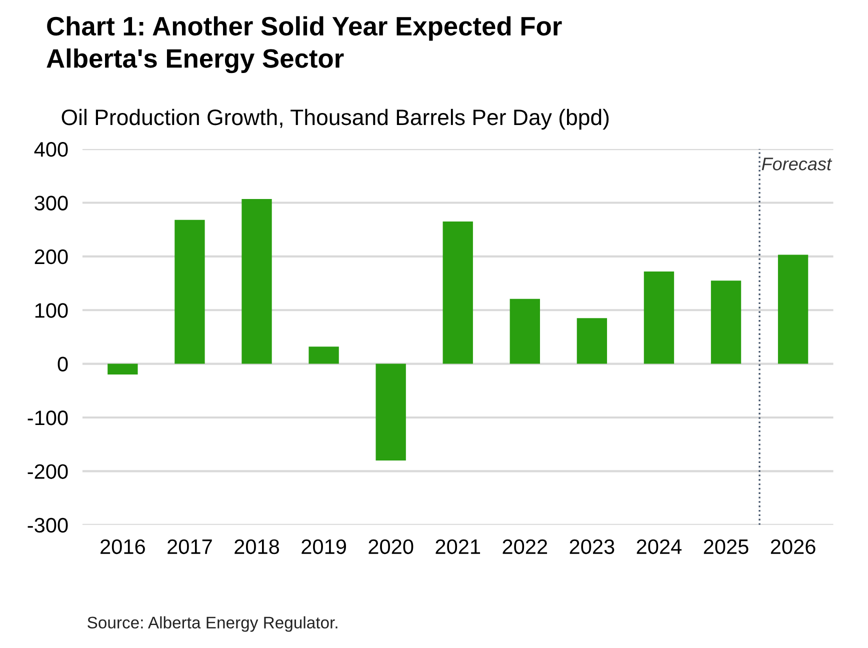 The image size is (868, 648). What do you see at coordinates (51, 256) in the screenshot?
I see `y-tick-label: 200` at bounding box center [51, 256].